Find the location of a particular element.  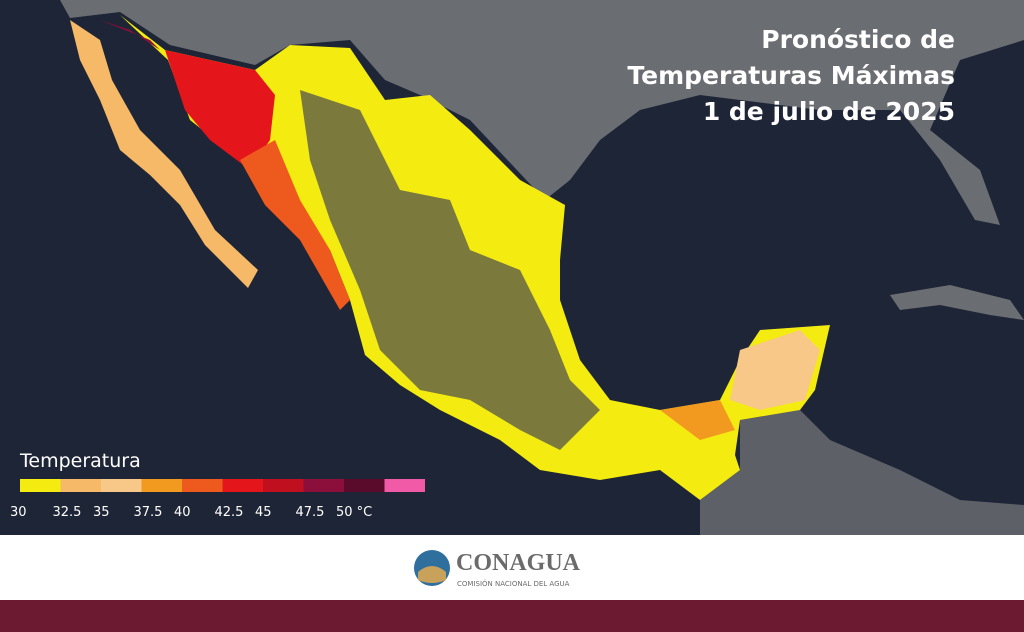

legend: 30 32.5 35 37.5 40 42.5 45 47.5 50 °C is located at coordinates (217, 499).